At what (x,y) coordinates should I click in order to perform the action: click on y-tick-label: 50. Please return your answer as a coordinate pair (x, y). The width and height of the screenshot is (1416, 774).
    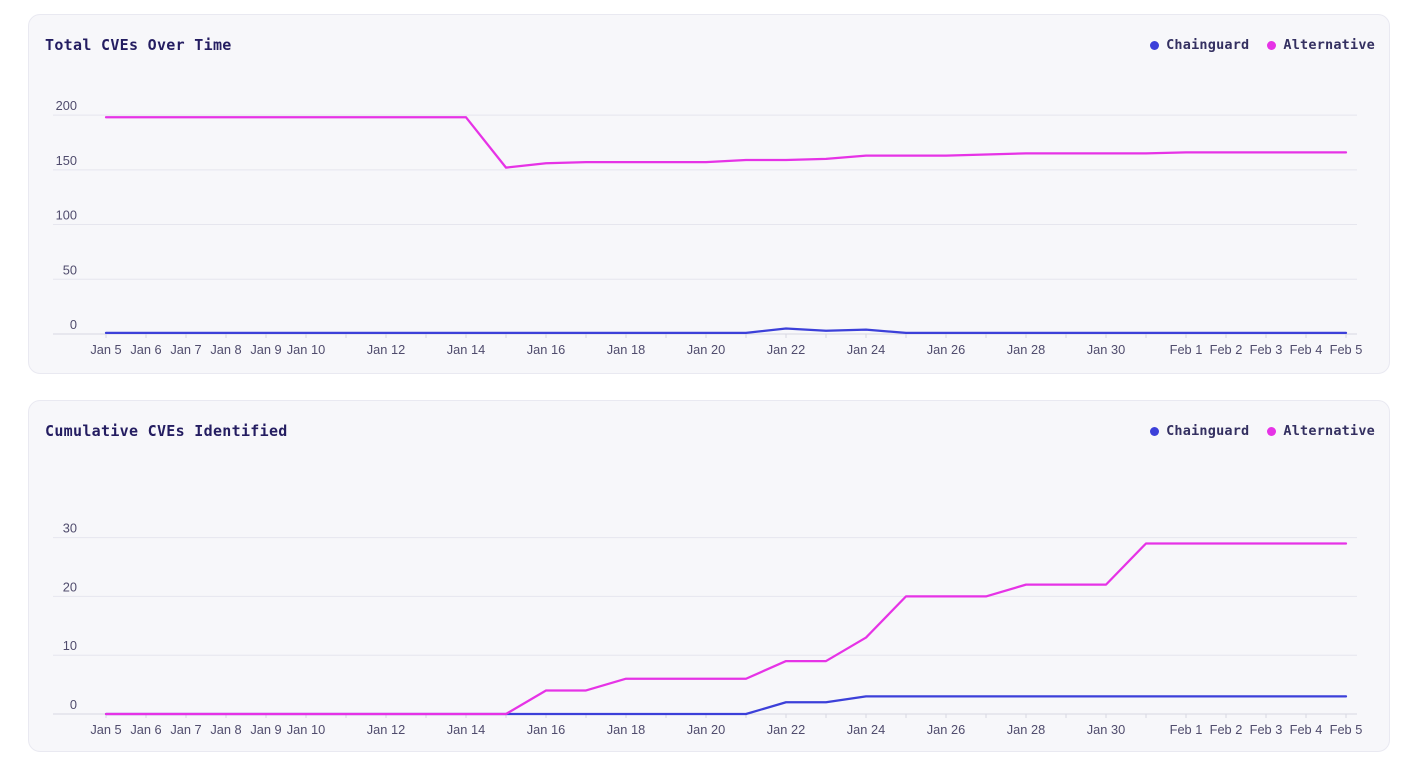
    Looking at the image, I should click on (70, 269).